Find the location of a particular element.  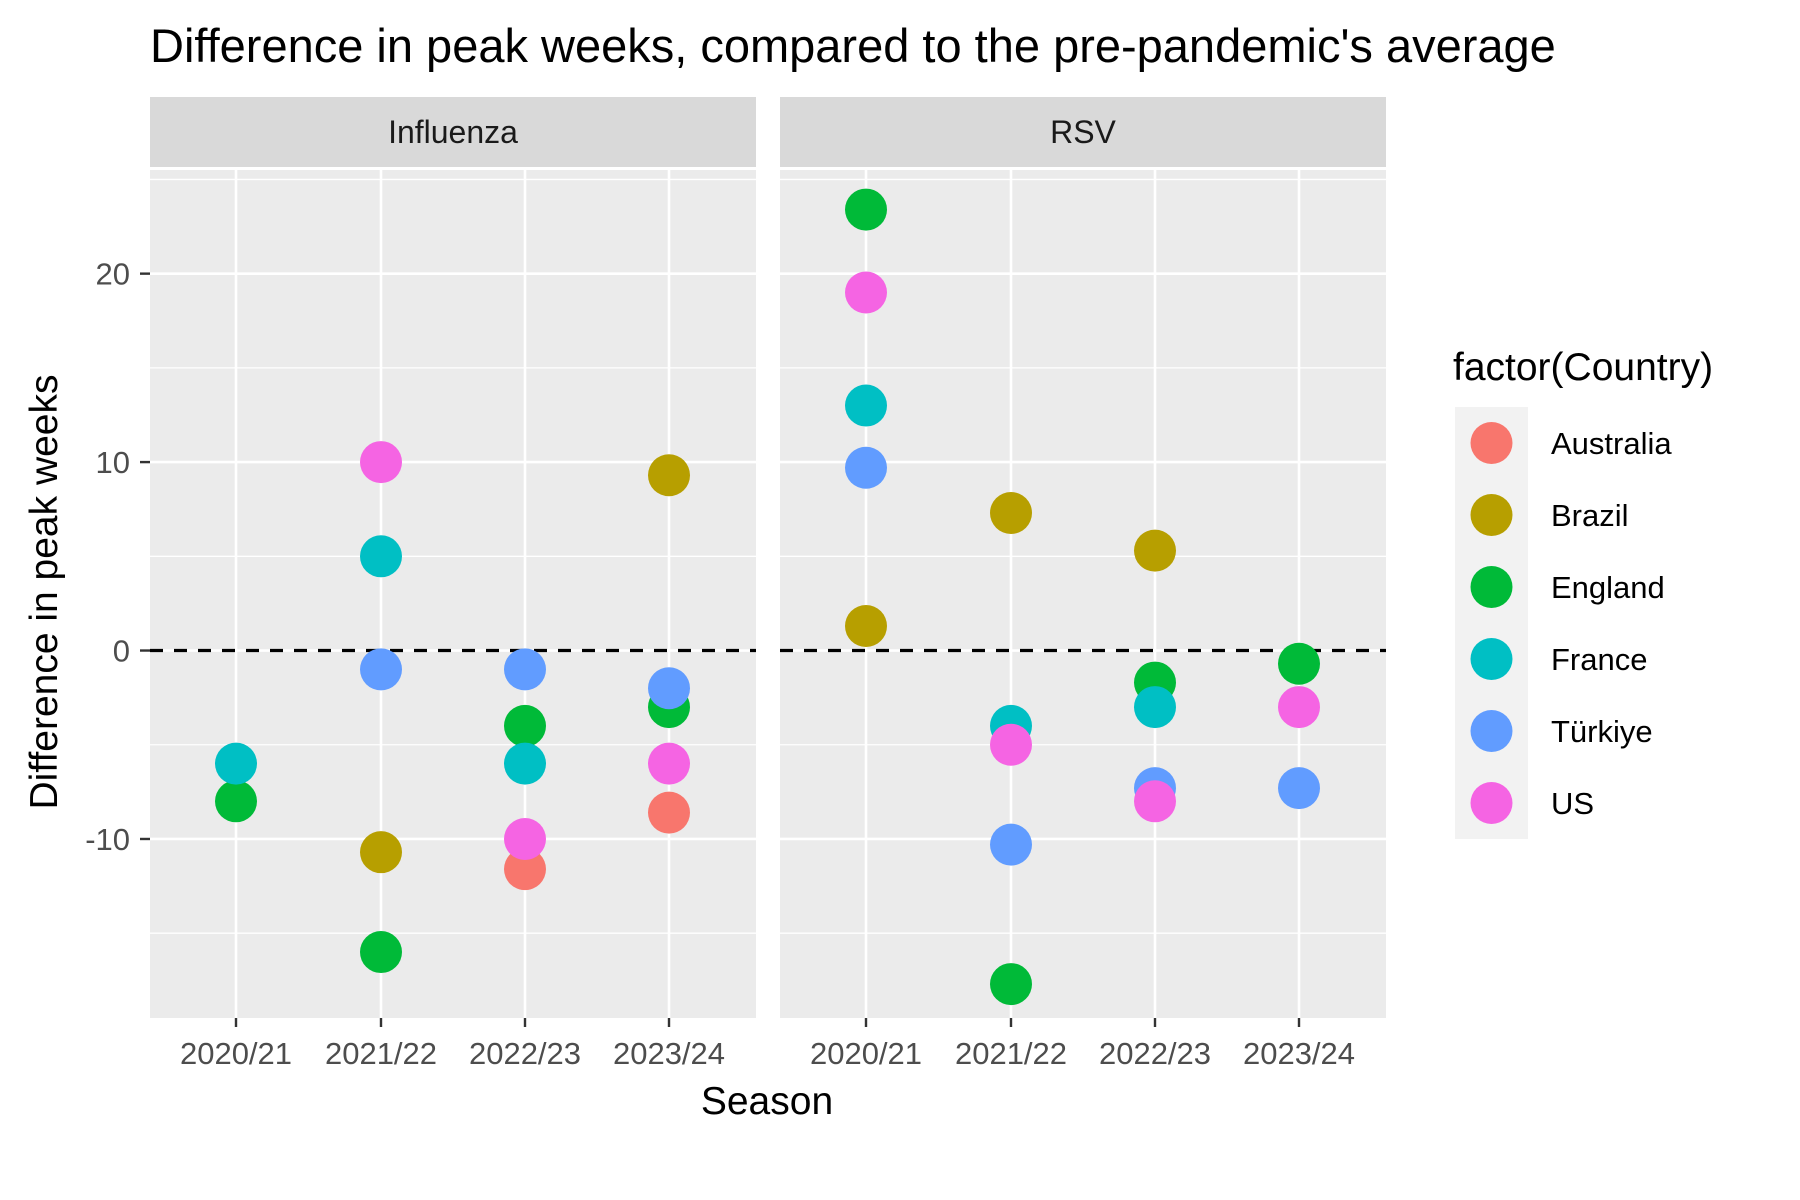

legend-label: US is located at coordinates (1572, 803).